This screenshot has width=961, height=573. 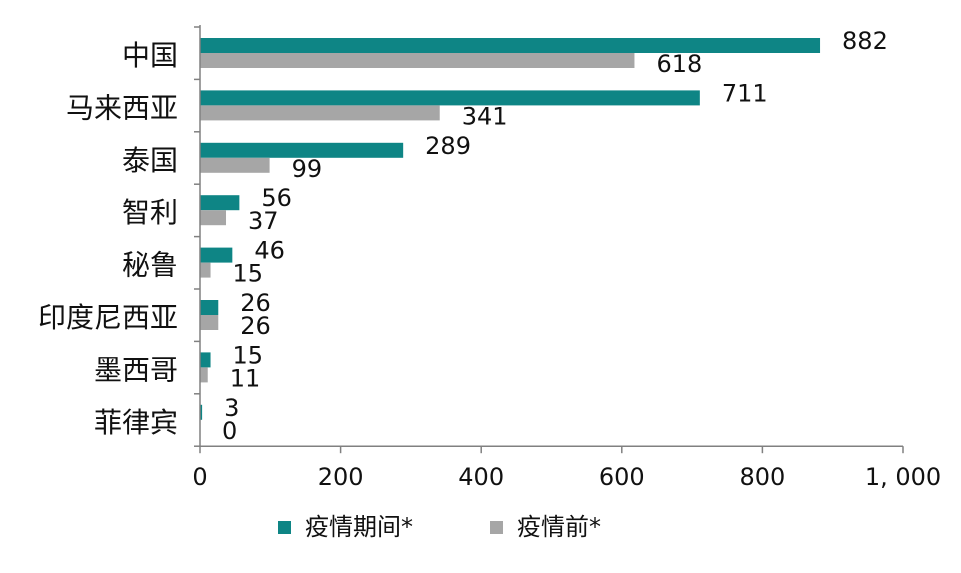 I want to click on data-label-series-0: 882, so click(x=865, y=41).